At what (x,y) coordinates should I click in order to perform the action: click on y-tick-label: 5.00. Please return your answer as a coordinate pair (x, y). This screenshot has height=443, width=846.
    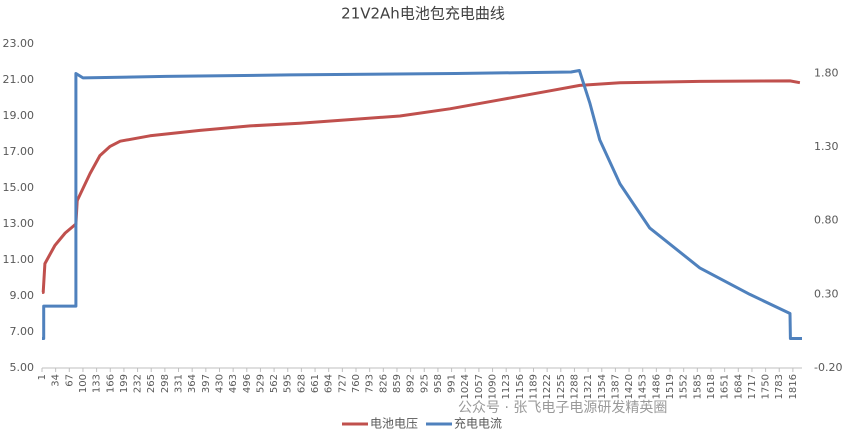
    Looking at the image, I should click on (22, 367).